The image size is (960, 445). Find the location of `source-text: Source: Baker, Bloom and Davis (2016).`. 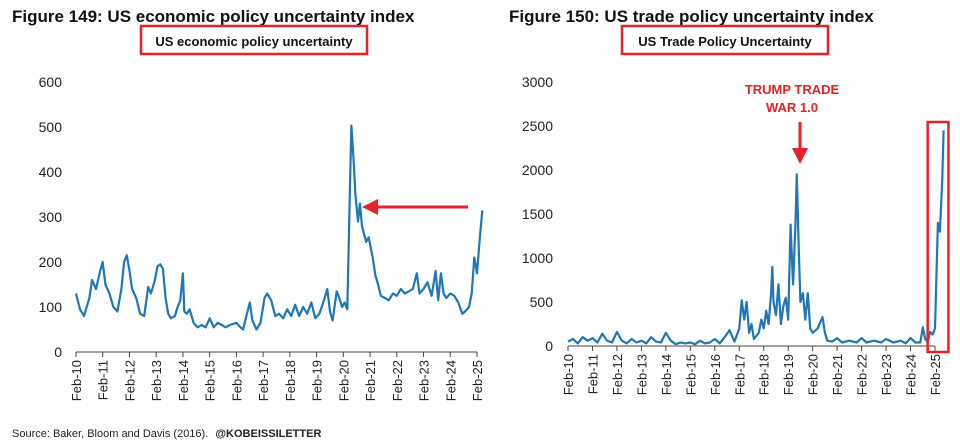

source-text: Source: Baker, Bloom and Davis (2016). is located at coordinates (110, 434).